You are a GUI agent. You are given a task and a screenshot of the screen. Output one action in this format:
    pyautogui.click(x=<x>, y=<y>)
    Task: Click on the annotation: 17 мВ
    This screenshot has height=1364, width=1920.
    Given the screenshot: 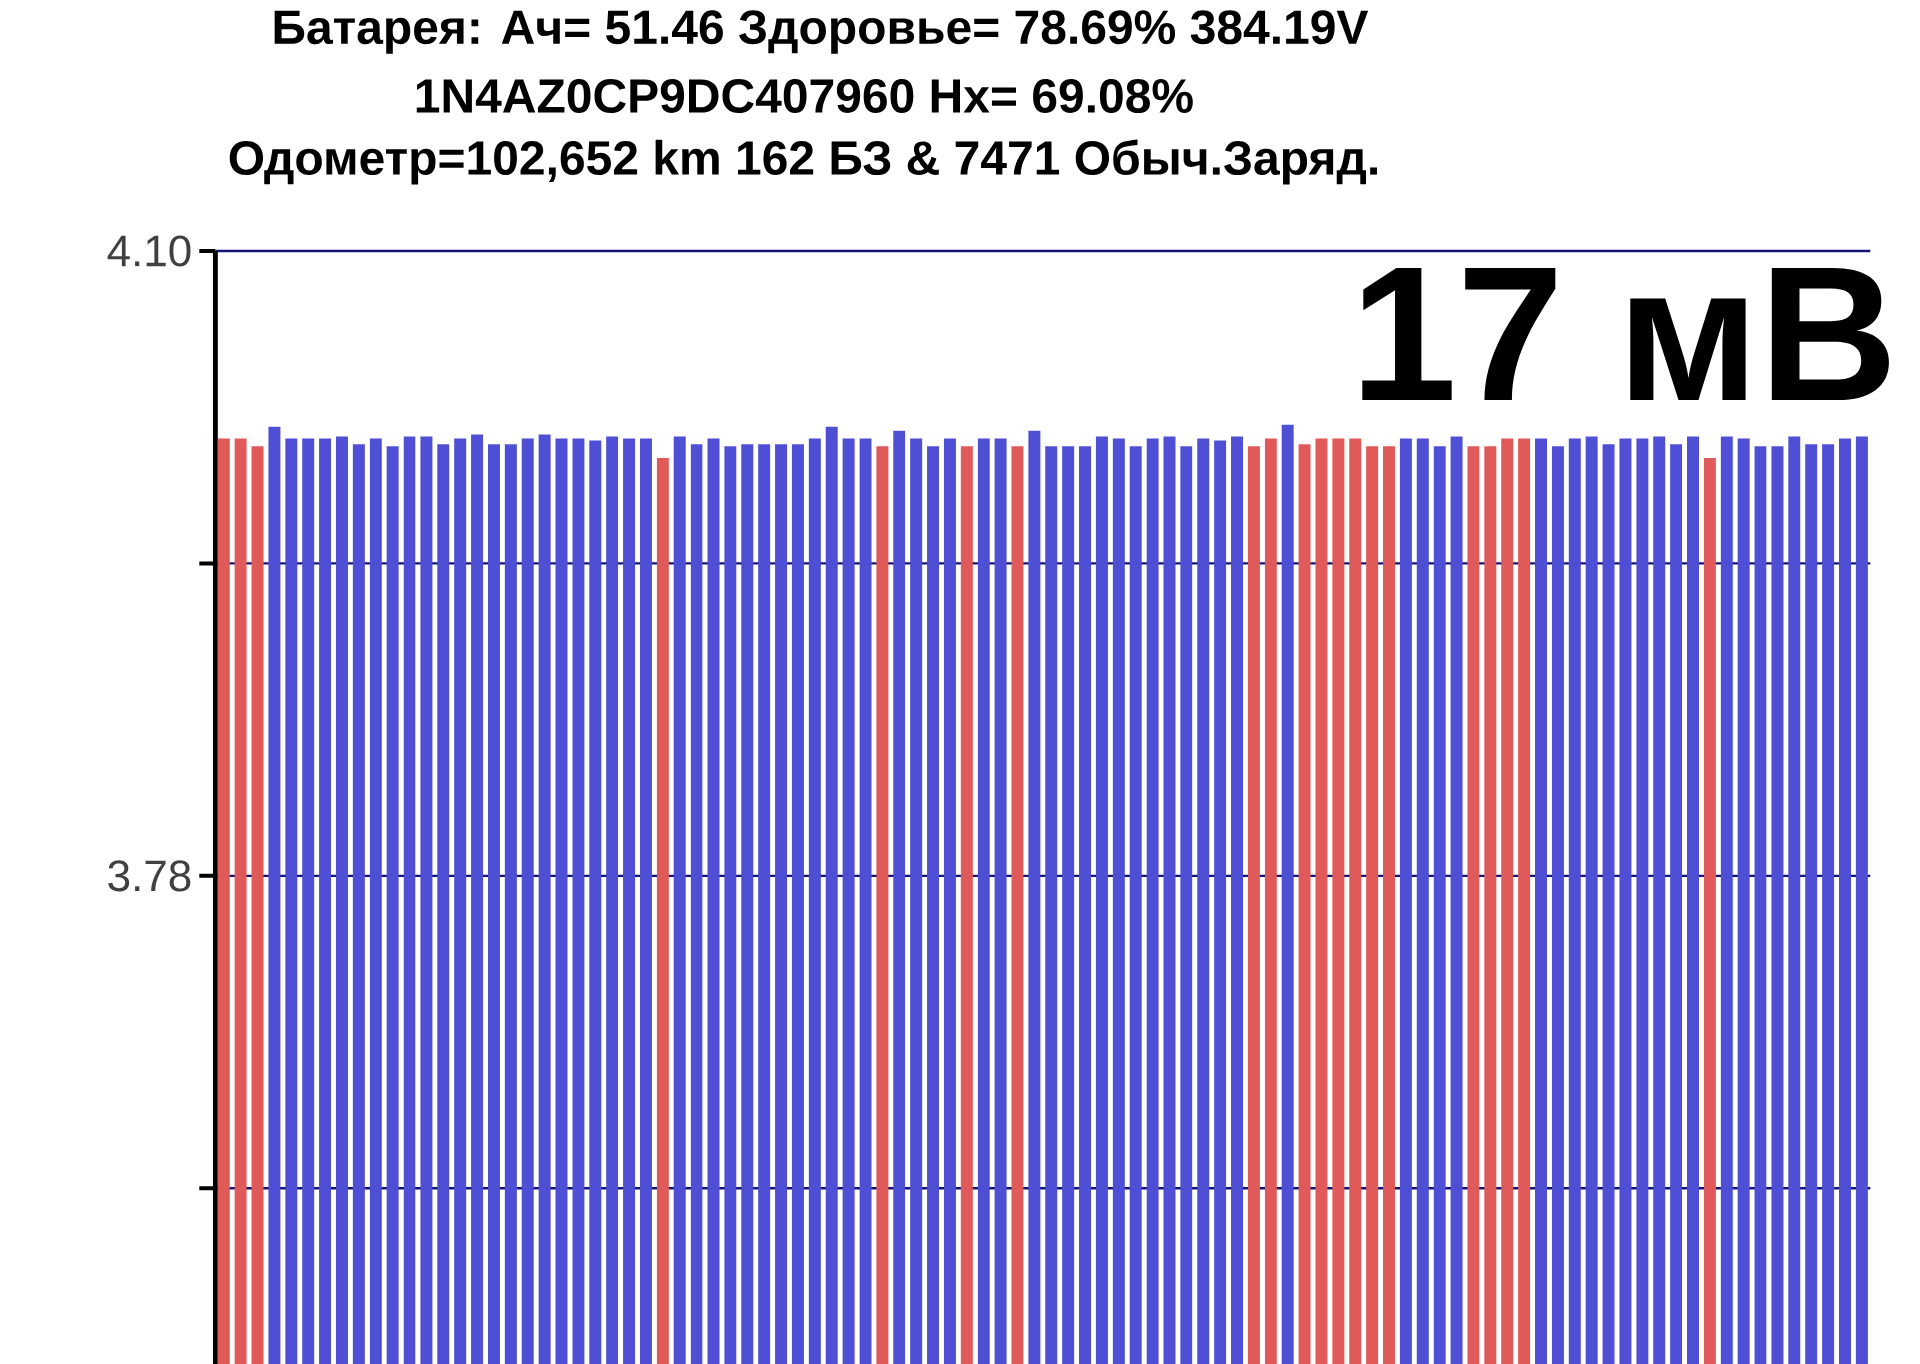 What is the action you would take?
    pyautogui.click(x=1625, y=334)
    